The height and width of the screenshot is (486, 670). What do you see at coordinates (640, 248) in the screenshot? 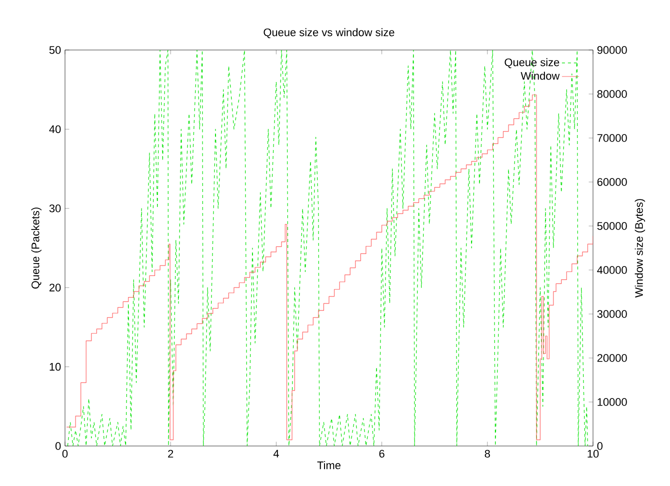
I see `y2-axis-title: Window size (Bytes)` at bounding box center [640, 248].